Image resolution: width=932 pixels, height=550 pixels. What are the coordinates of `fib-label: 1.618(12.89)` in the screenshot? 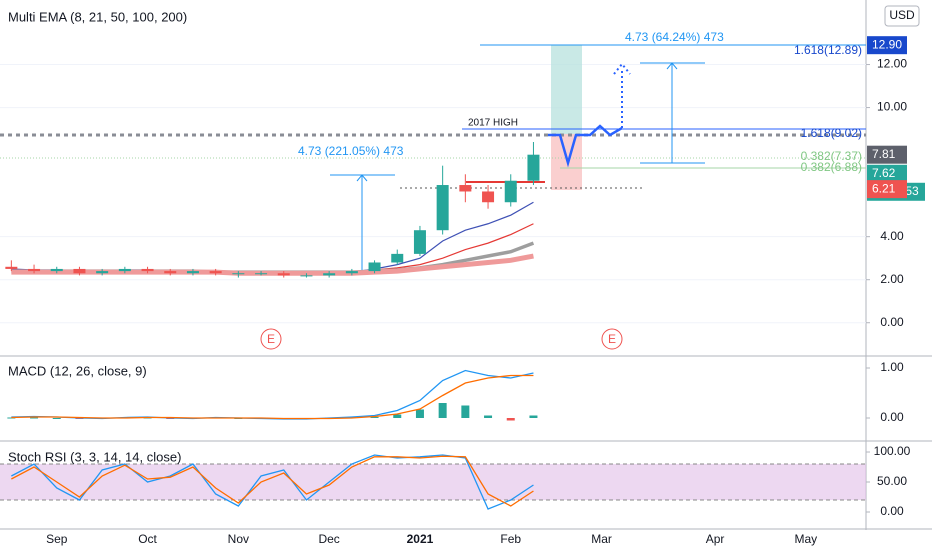 It's located at (828, 50).